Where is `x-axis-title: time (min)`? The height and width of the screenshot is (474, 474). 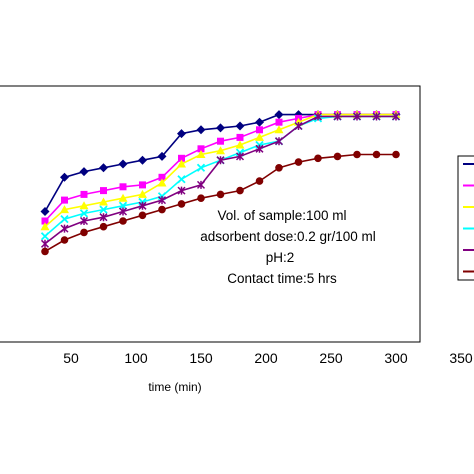
x-axis-title: time (min) is located at coordinates (174, 387).